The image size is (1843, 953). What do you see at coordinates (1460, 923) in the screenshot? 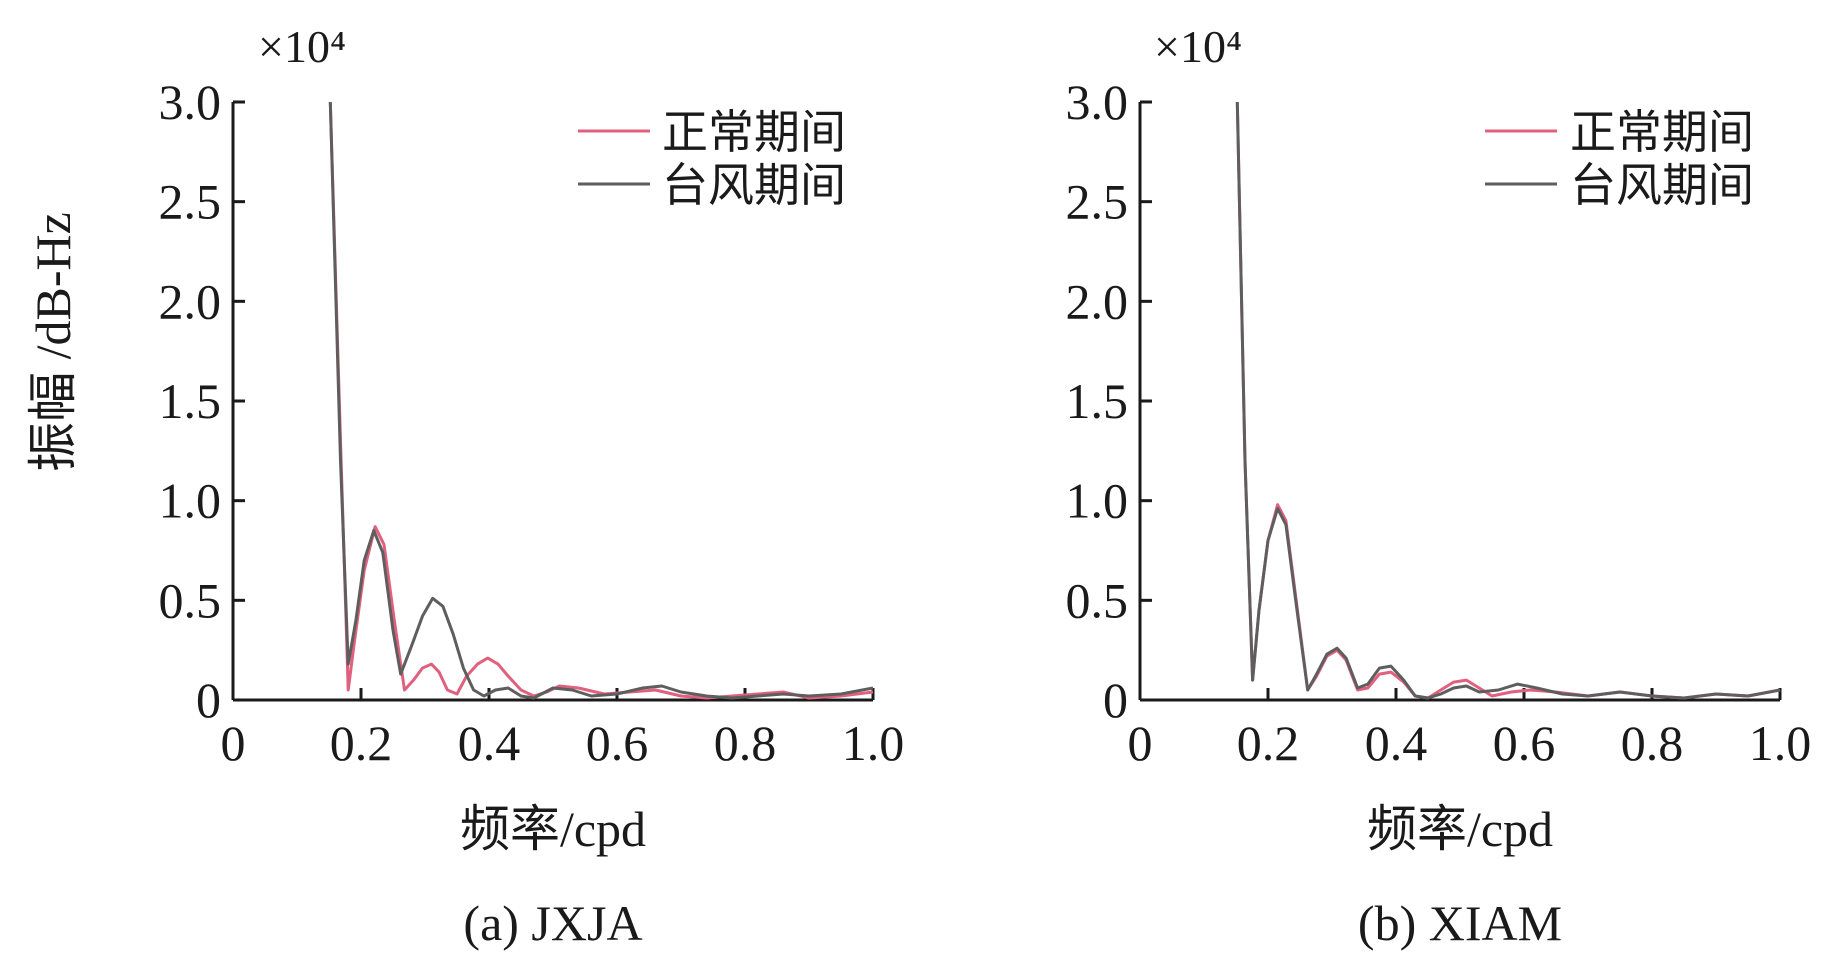
I see `panel-b-caption: (b) XIAM` at bounding box center [1460, 923].